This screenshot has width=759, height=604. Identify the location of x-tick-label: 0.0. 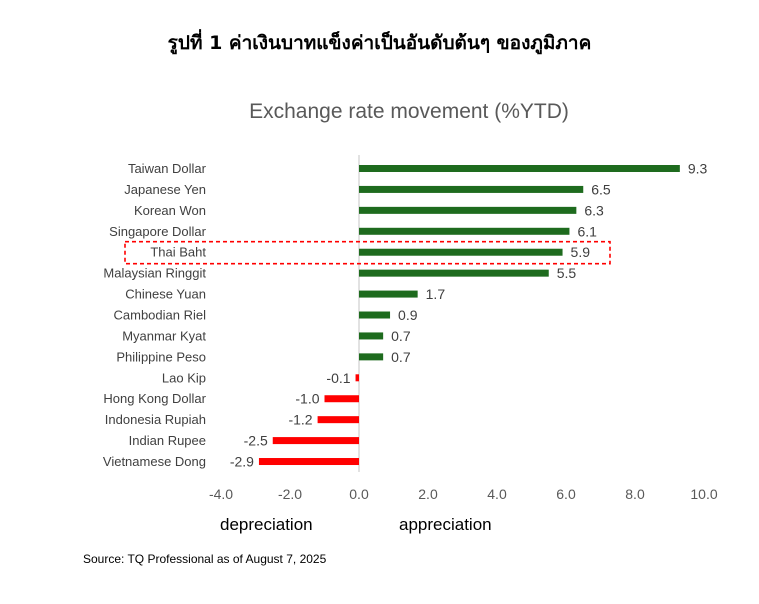
(359, 494).